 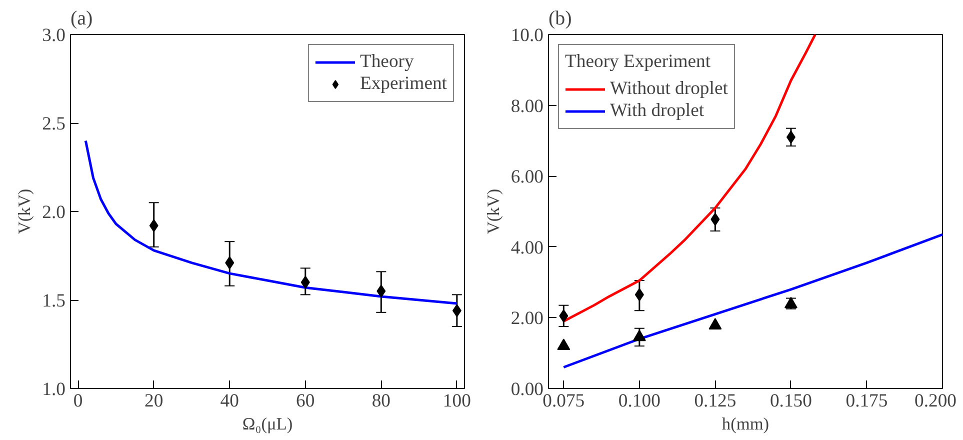 I want to click on x-tick-label: 0, so click(x=78, y=401).